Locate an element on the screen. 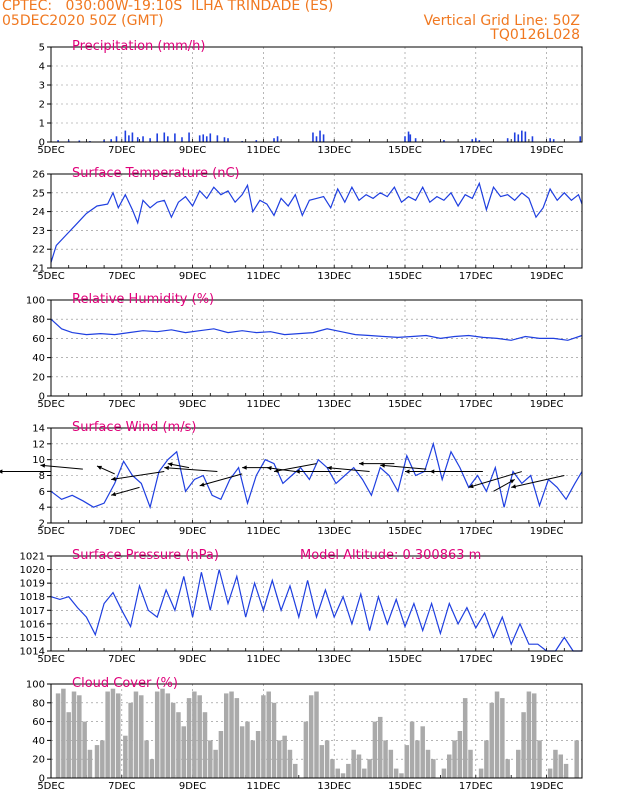  panel-annotation: Model Altitude: 0.300863 m is located at coordinates (390, 555).